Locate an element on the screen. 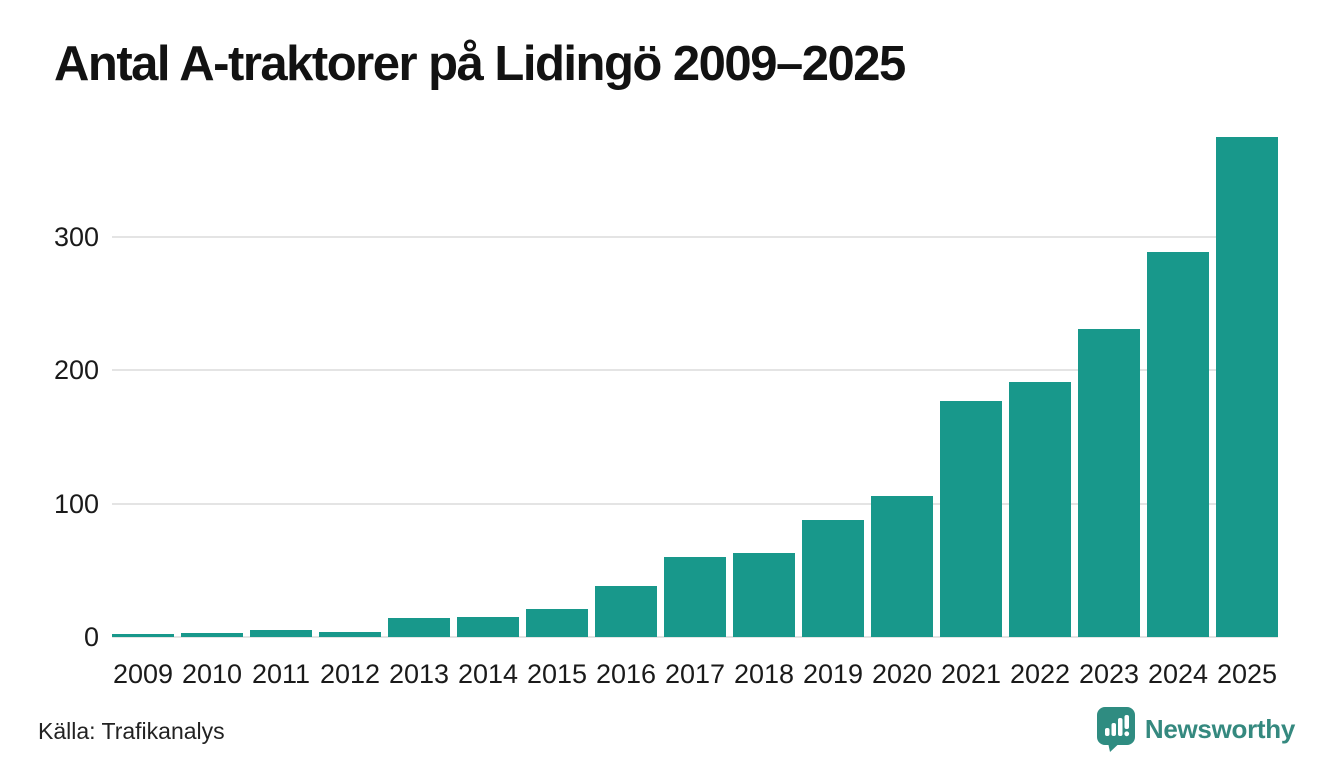  bar-2013 is located at coordinates (419, 627).